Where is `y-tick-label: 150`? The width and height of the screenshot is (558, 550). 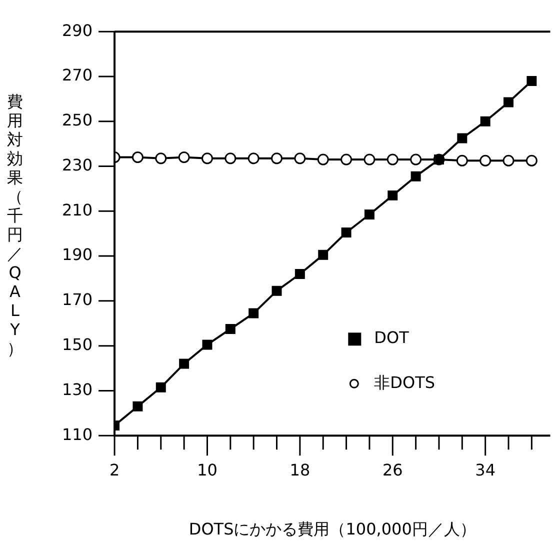
y-tick-label: 150 is located at coordinates (77, 344).